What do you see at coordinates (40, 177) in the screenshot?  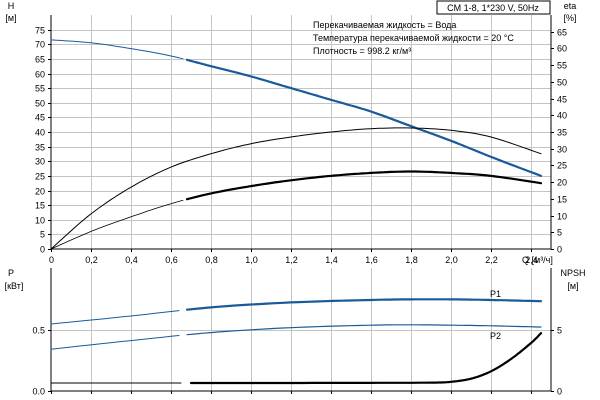 I see `left-tick-label: 25` at bounding box center [40, 177].